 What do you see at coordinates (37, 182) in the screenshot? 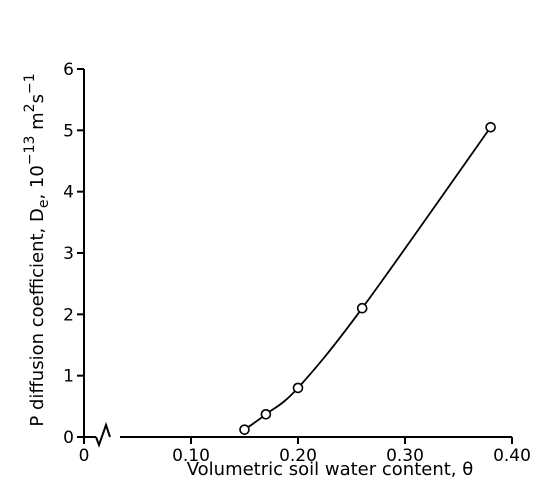
I see `y-label-units: , 10` at bounding box center [37, 182].